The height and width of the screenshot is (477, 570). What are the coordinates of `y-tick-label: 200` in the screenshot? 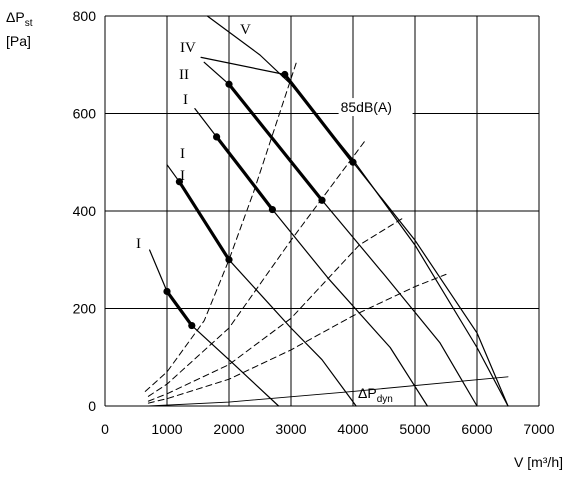 It's located at (85, 309).